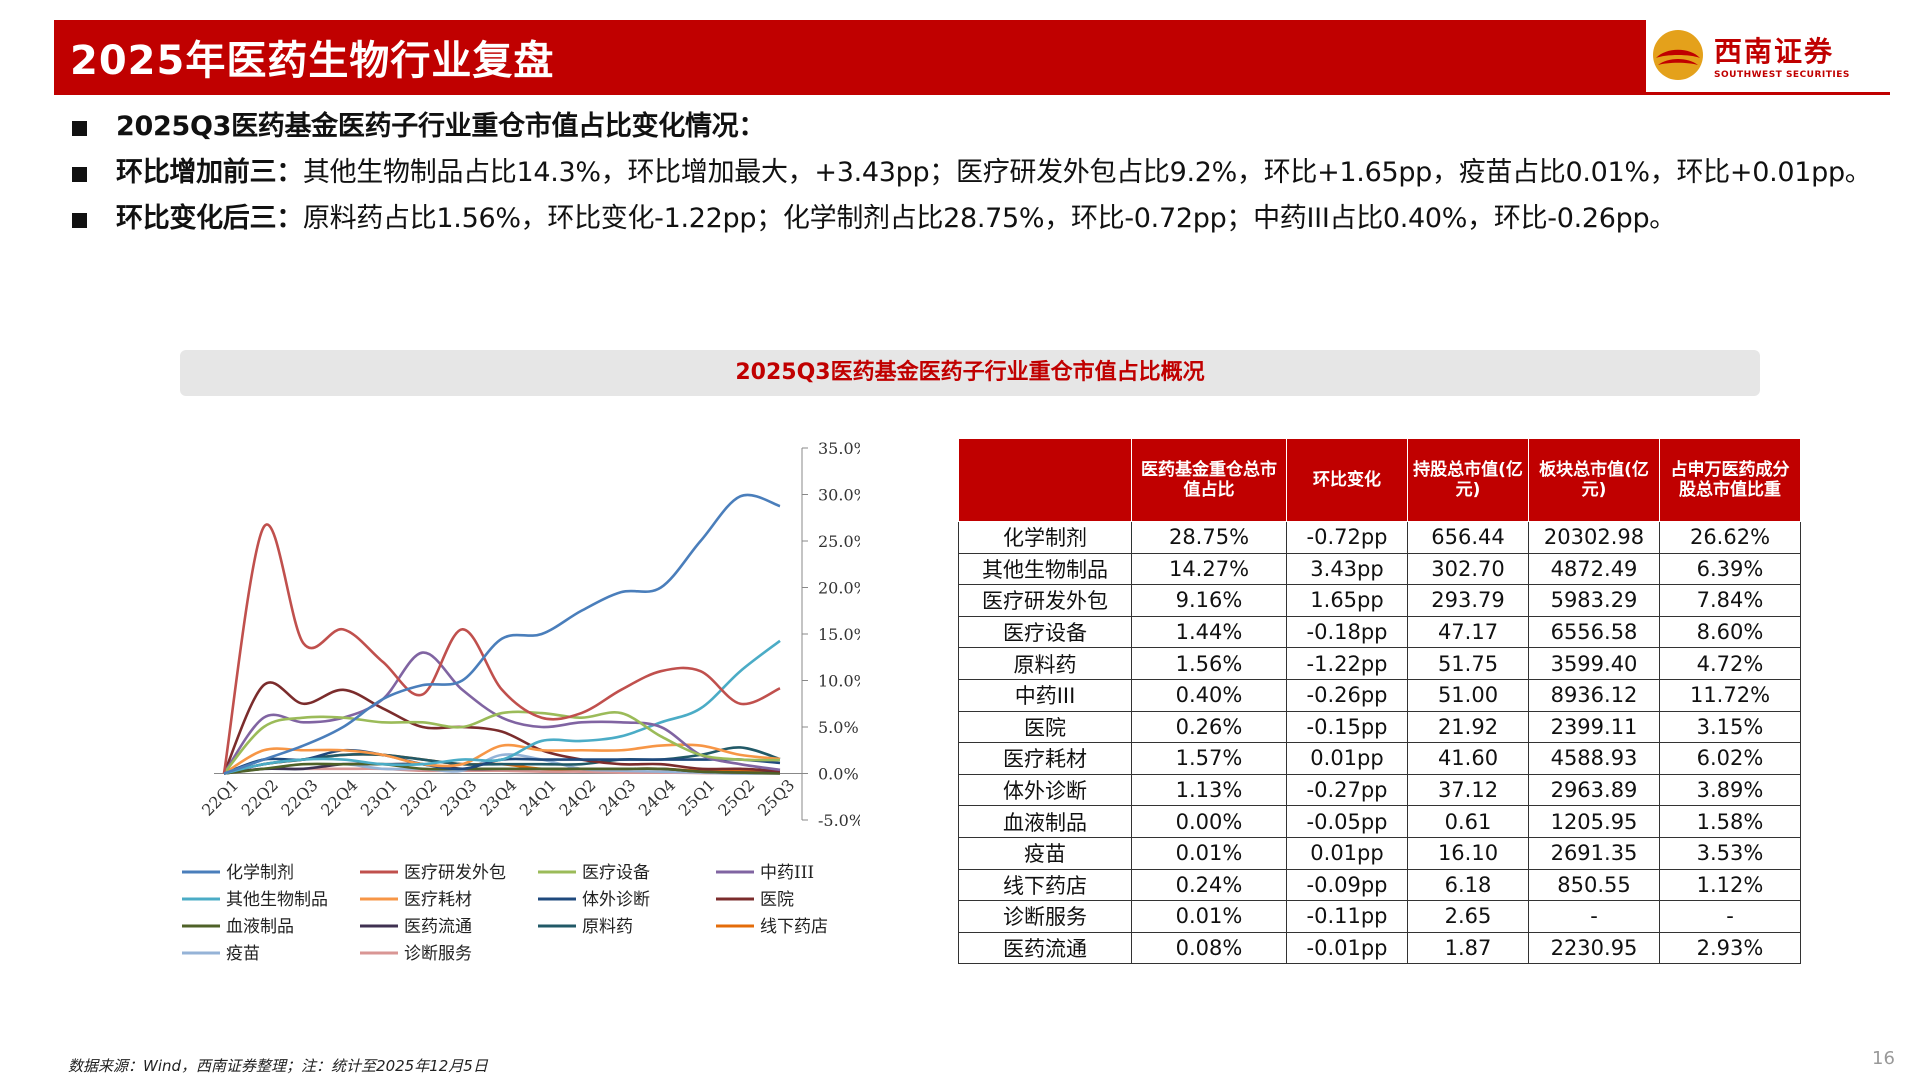 Image resolution: width=1920 pixels, height=1080 pixels. I want to click on table-cell: -0.18pp, so click(1347, 632).